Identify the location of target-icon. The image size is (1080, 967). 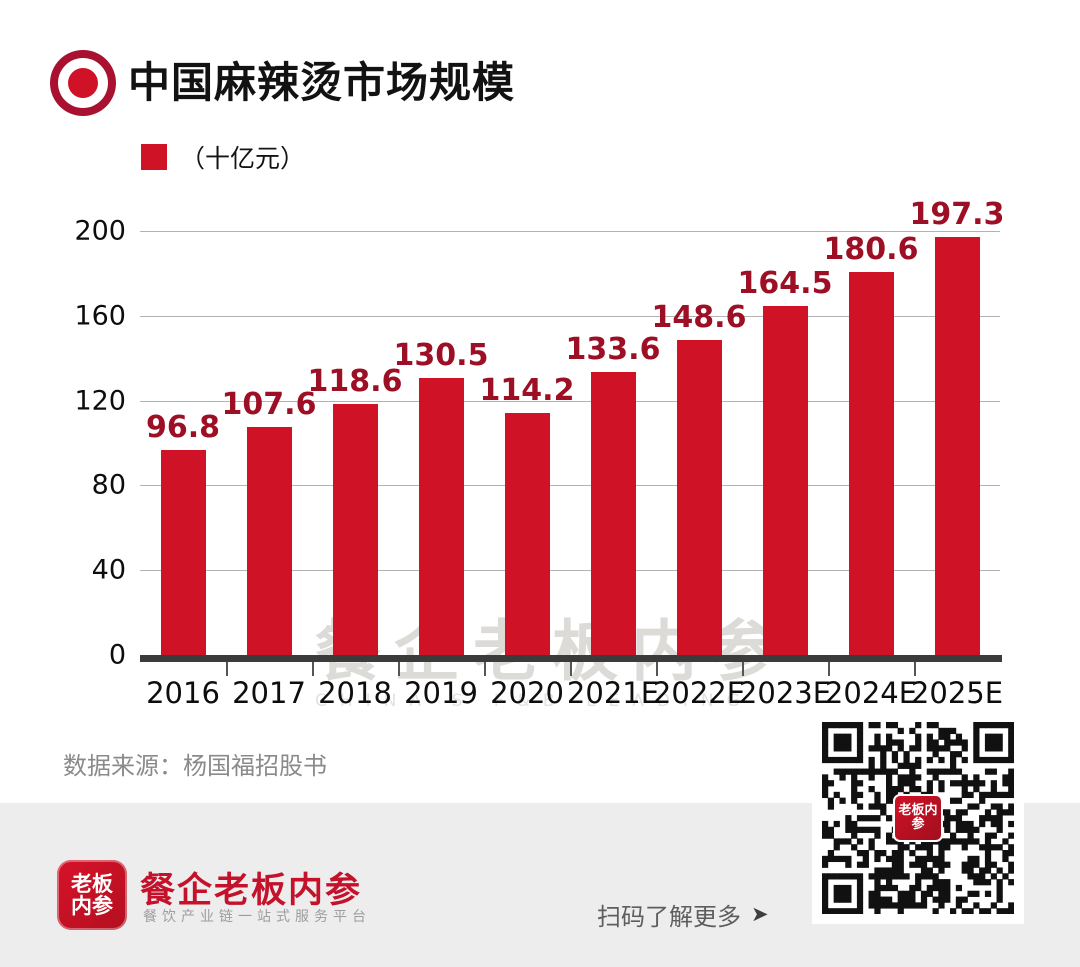
(83, 83).